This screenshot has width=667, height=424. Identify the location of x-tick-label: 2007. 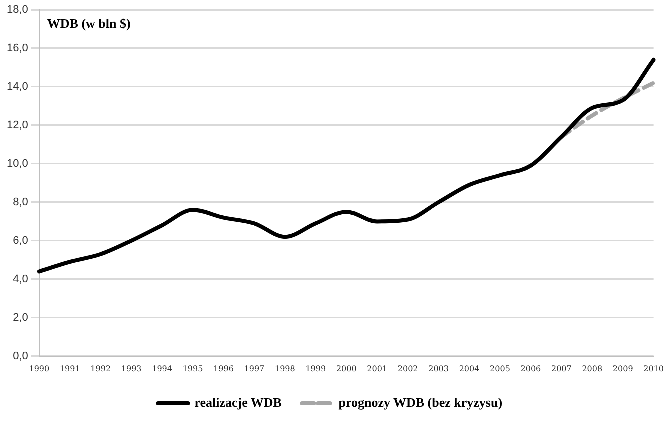
(561, 369).